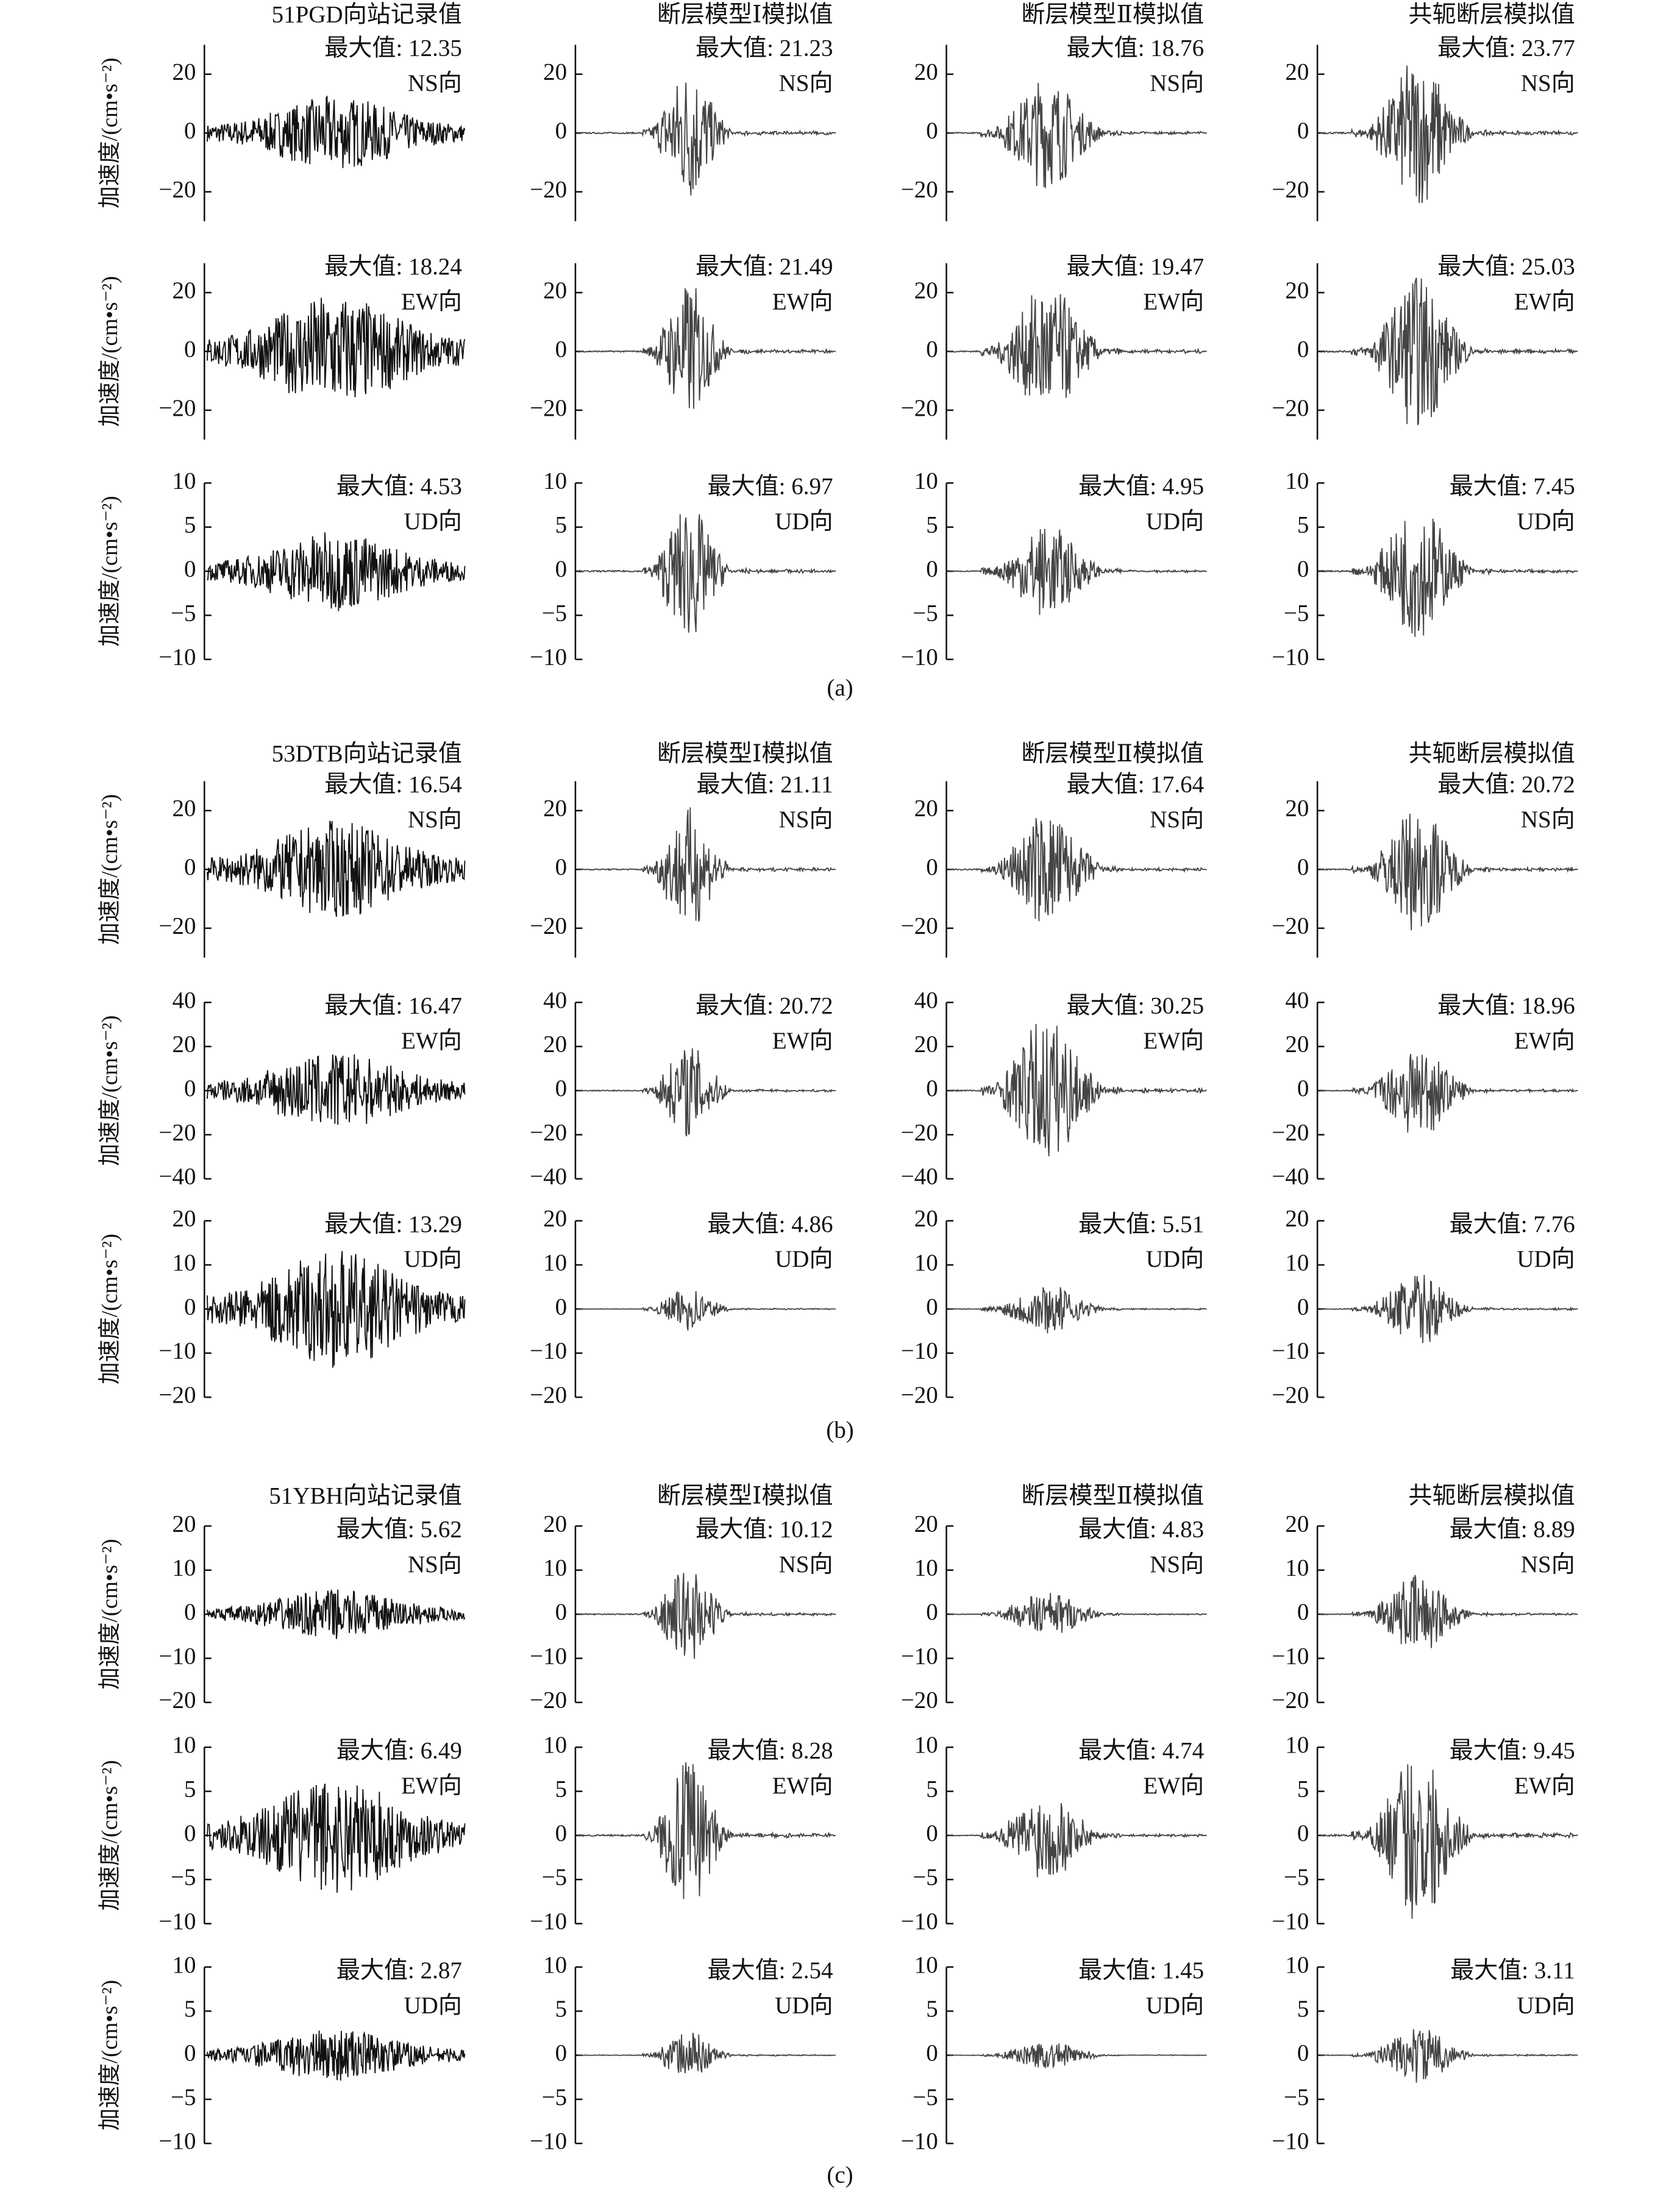 This screenshot has width=1680, height=2200. I want to click on max-value-label: 最大值: 4.95, so click(1141, 486).